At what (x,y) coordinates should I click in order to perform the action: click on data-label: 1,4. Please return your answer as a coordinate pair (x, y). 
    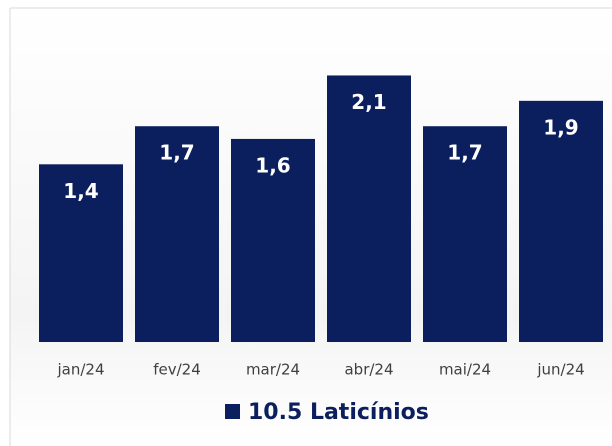
    Looking at the image, I should click on (80, 191).